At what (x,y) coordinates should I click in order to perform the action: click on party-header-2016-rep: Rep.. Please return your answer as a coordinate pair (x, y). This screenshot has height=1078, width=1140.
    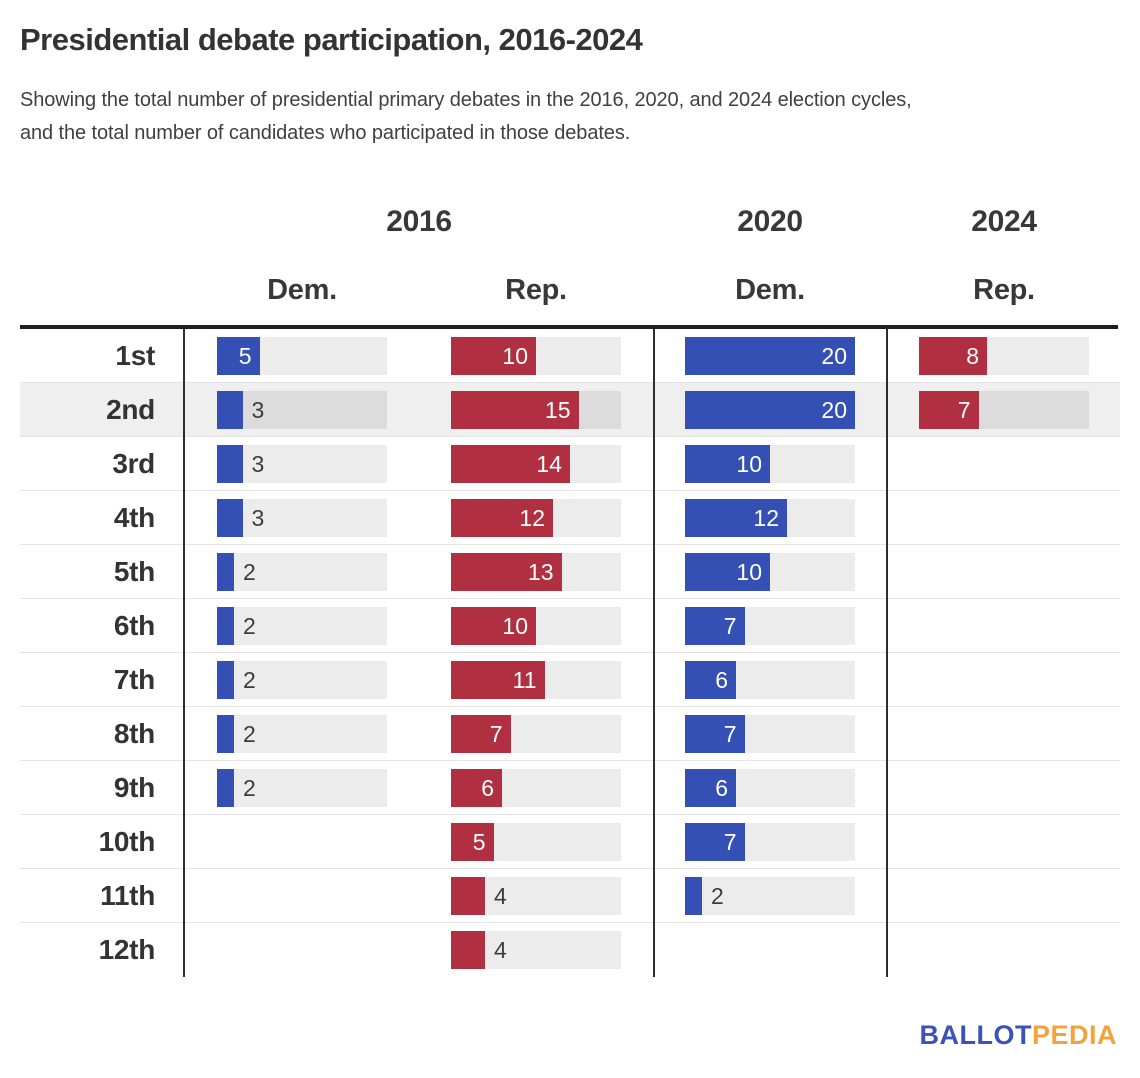
    Looking at the image, I should click on (536, 290).